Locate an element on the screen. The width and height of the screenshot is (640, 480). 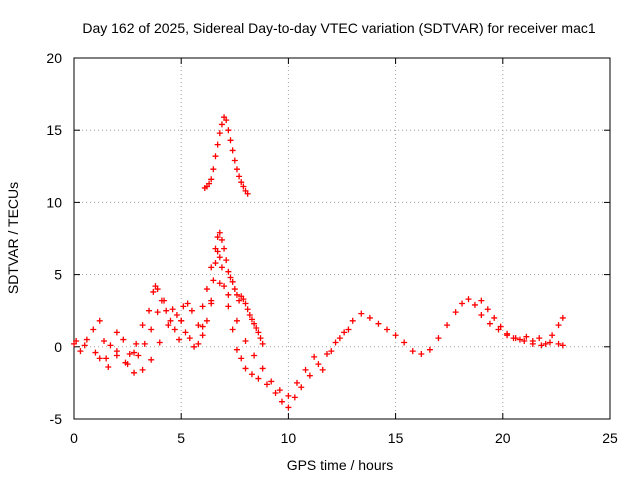
series-track-a is located at coordinates (168, 293).